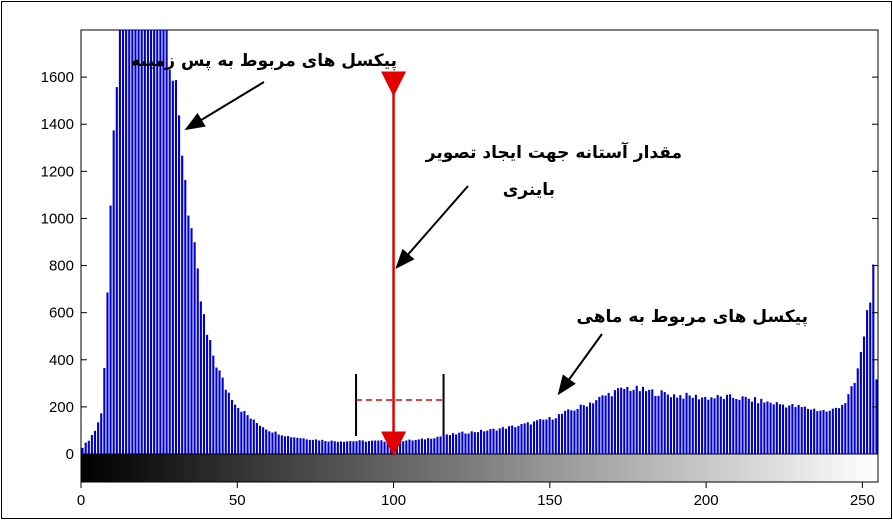 The width and height of the screenshot is (893, 520). I want to click on y-tick-label: 1600, so click(57, 77).